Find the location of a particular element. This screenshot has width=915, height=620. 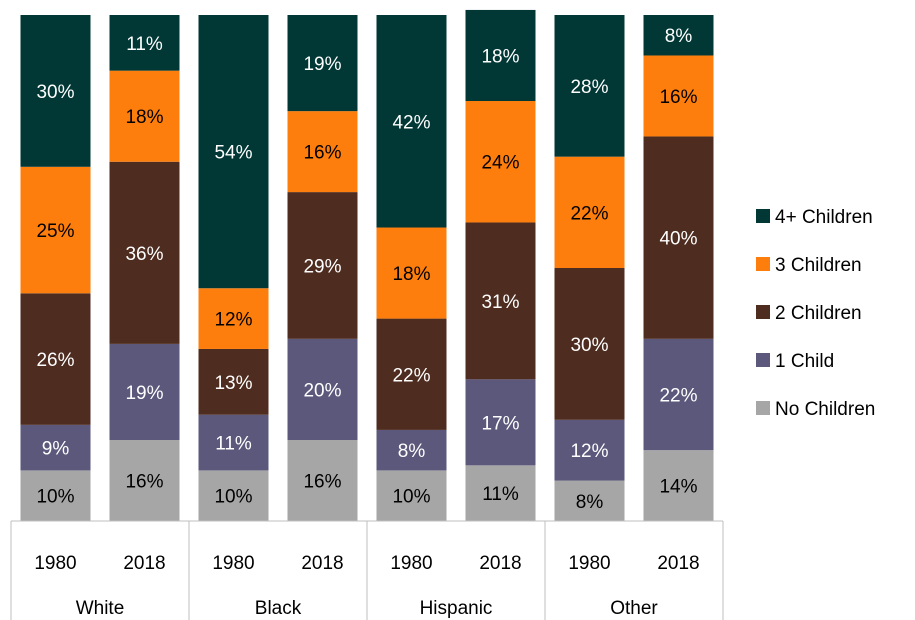

bar-segment-4-children-other-1980 is located at coordinates (589, 86).